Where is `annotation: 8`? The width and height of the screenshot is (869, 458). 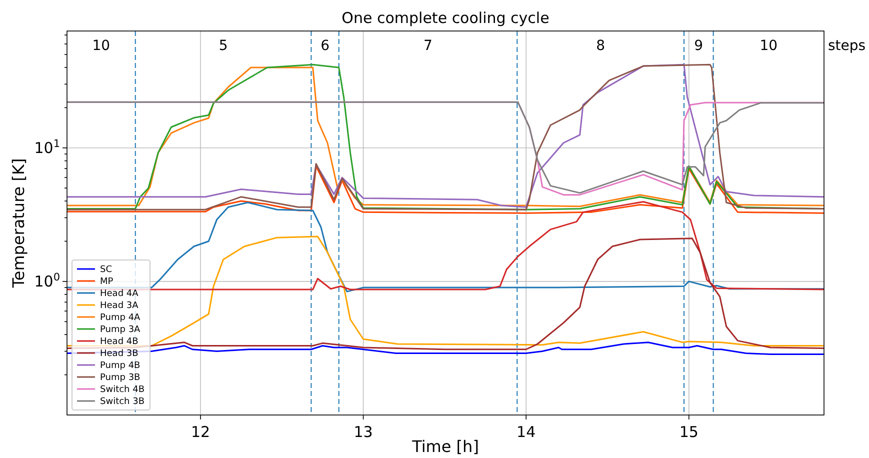
annotation: 8 is located at coordinates (601, 46).